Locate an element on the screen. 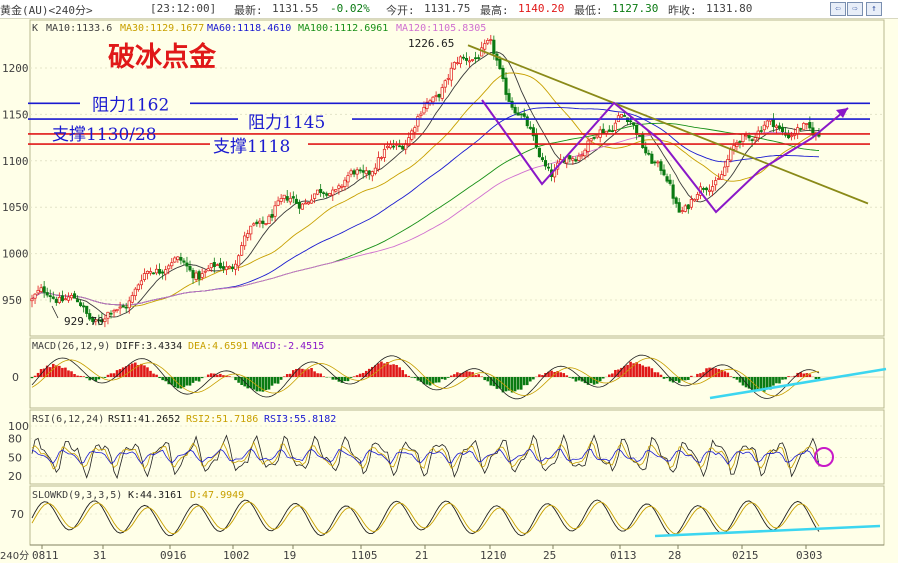 This screenshot has width=898, height=563. rsi1-line is located at coordinates (425, 456).